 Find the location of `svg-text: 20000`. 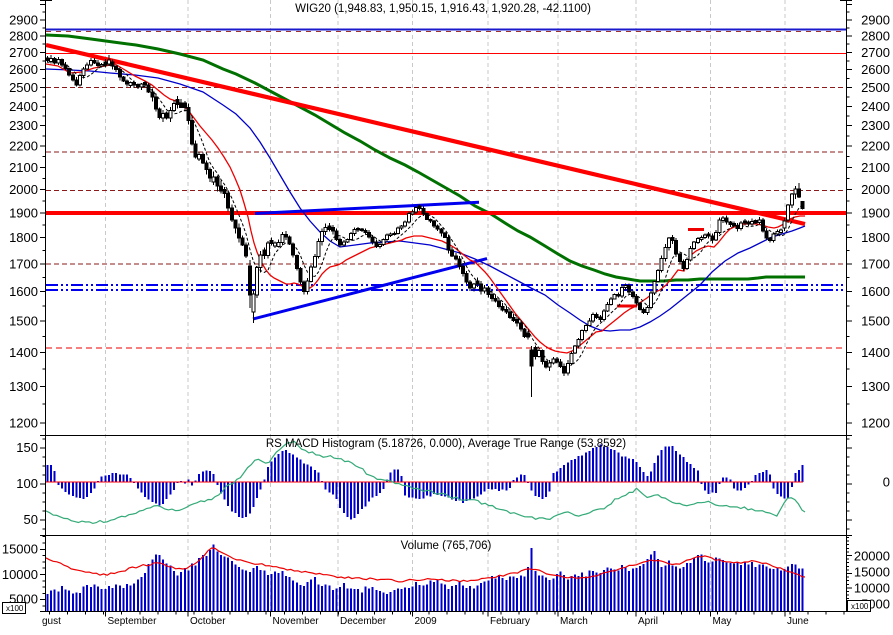

svg-text: 20000 is located at coordinates (872, 556).